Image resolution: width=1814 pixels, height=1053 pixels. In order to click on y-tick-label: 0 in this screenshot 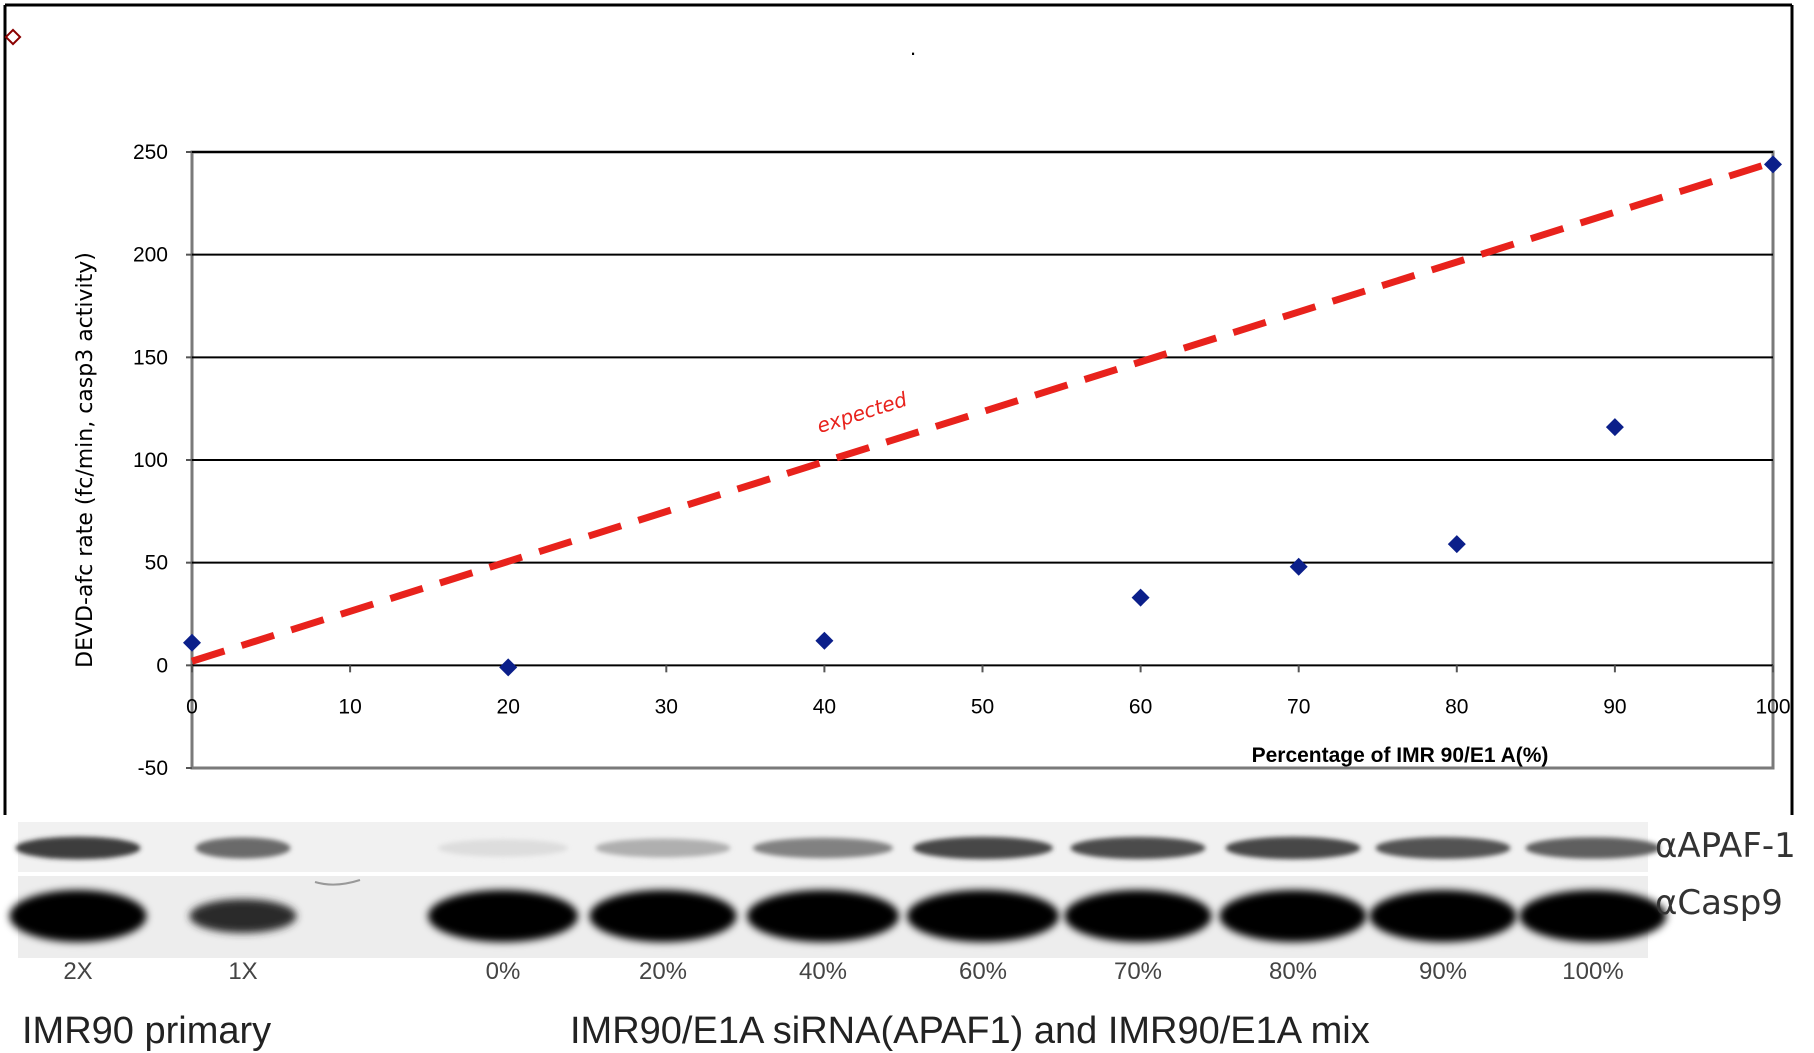, I will do `click(162, 665)`.